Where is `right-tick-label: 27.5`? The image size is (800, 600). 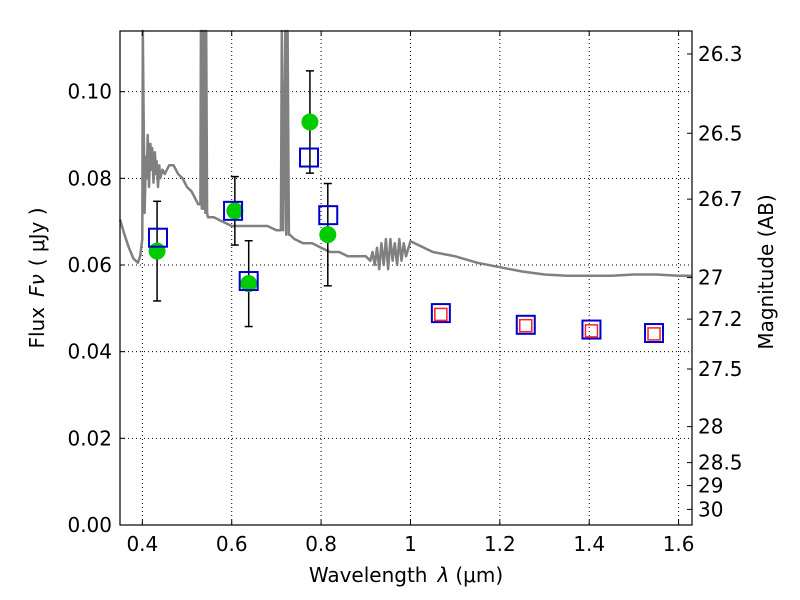 right-tick-label: 27.5 is located at coordinates (720, 369).